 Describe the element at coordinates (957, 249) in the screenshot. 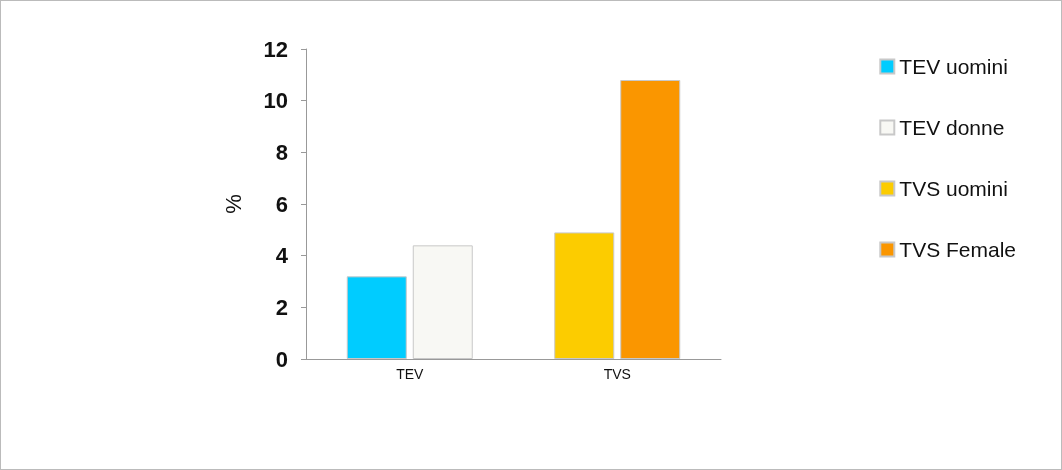

I see `legend-label: TVS Female` at that location.